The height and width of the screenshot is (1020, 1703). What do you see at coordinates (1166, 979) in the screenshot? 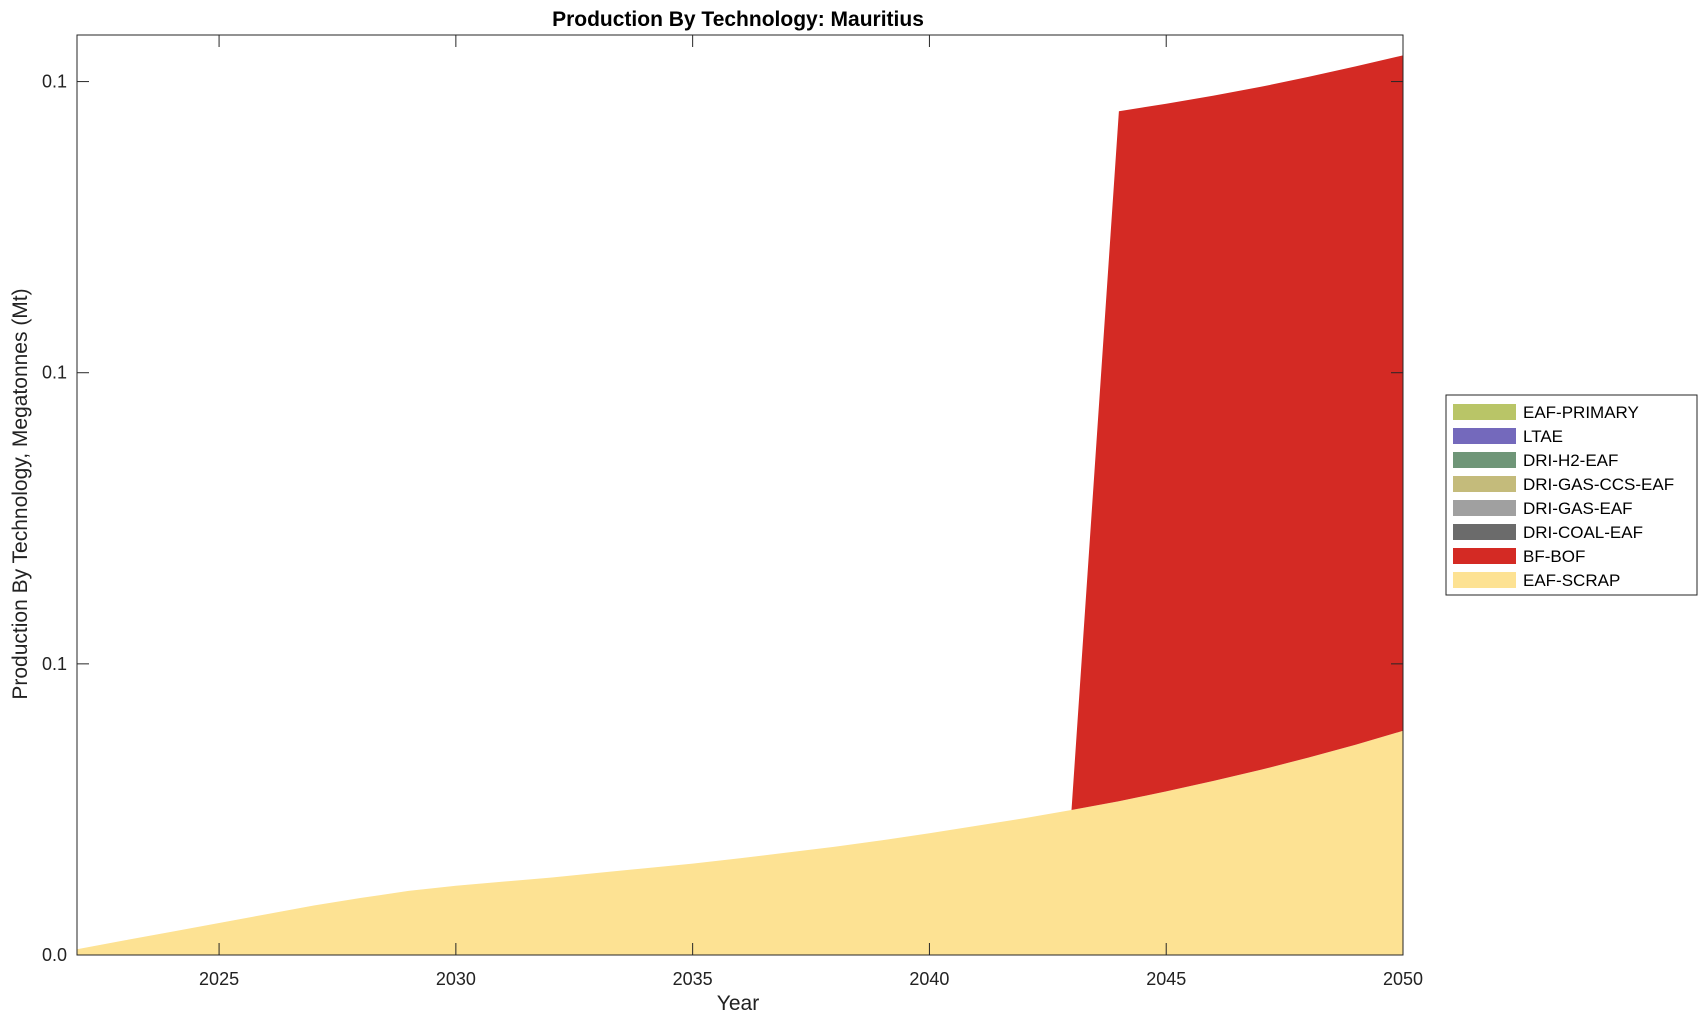
I see `x-tick-label: 2045` at bounding box center [1166, 979].